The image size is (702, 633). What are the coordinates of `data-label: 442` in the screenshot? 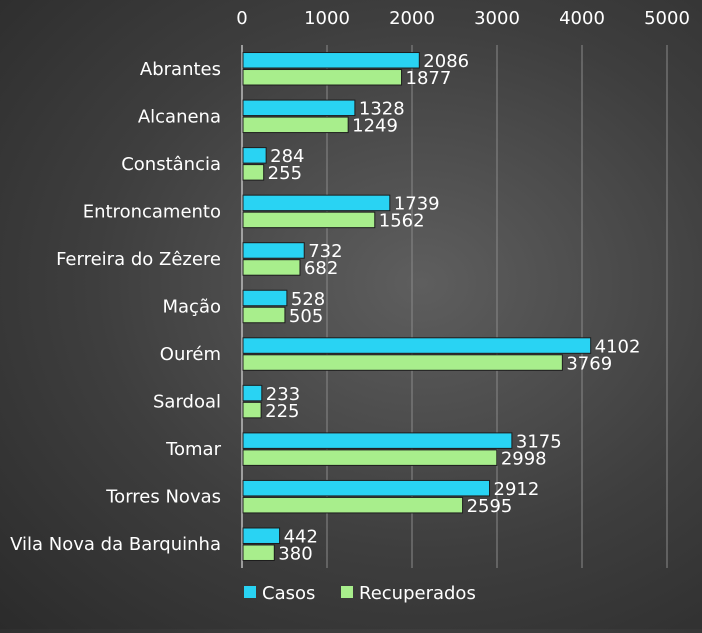 It's located at (301, 536).